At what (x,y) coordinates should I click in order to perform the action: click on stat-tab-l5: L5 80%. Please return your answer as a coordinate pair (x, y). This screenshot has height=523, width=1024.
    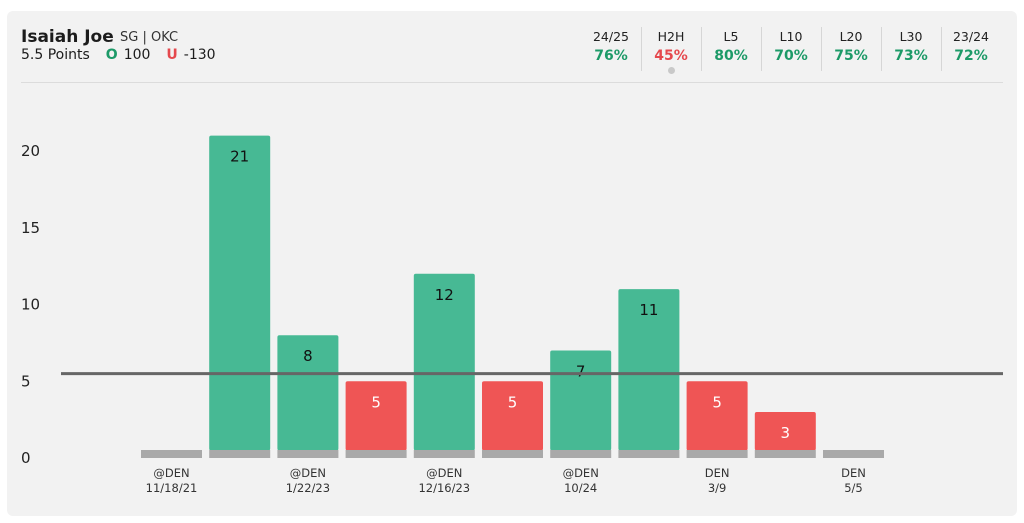
    Looking at the image, I should click on (731, 51).